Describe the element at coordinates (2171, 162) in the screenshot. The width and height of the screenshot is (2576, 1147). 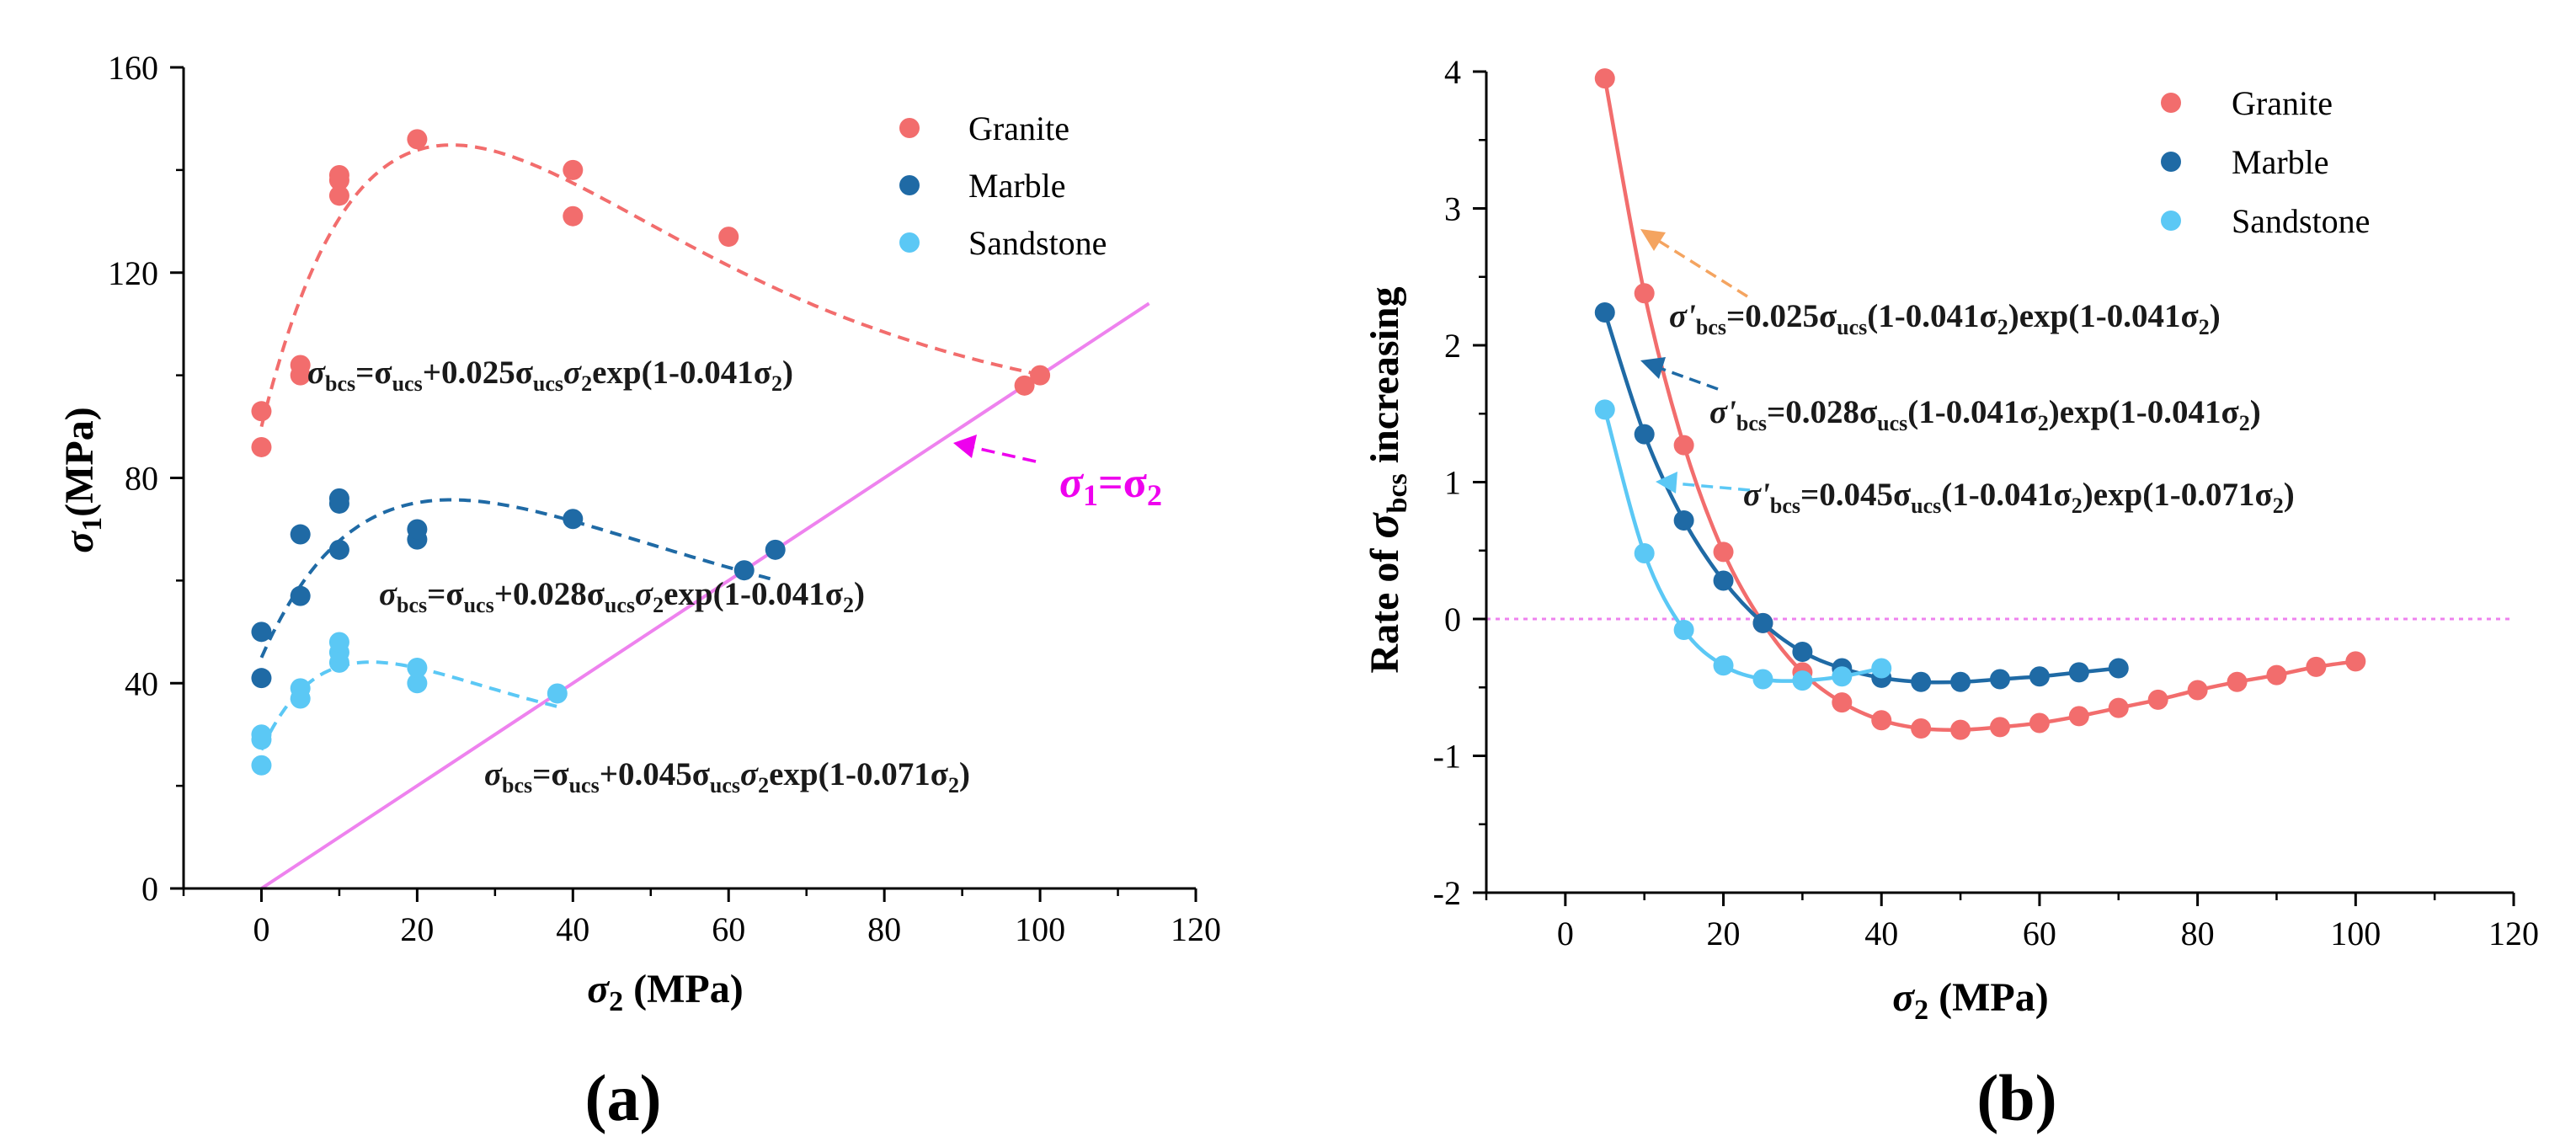
I see `legend-marker-marble` at that location.